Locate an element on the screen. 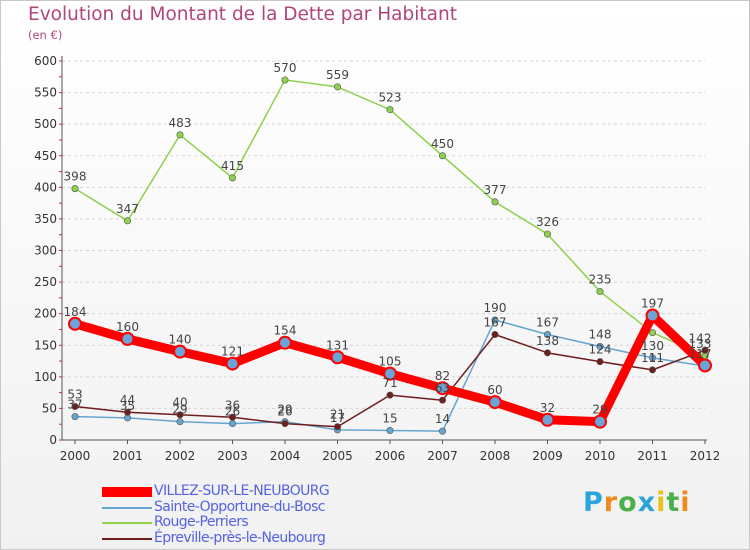 The width and height of the screenshot is (750, 550). x-tick-label: 2010 is located at coordinates (600, 456).